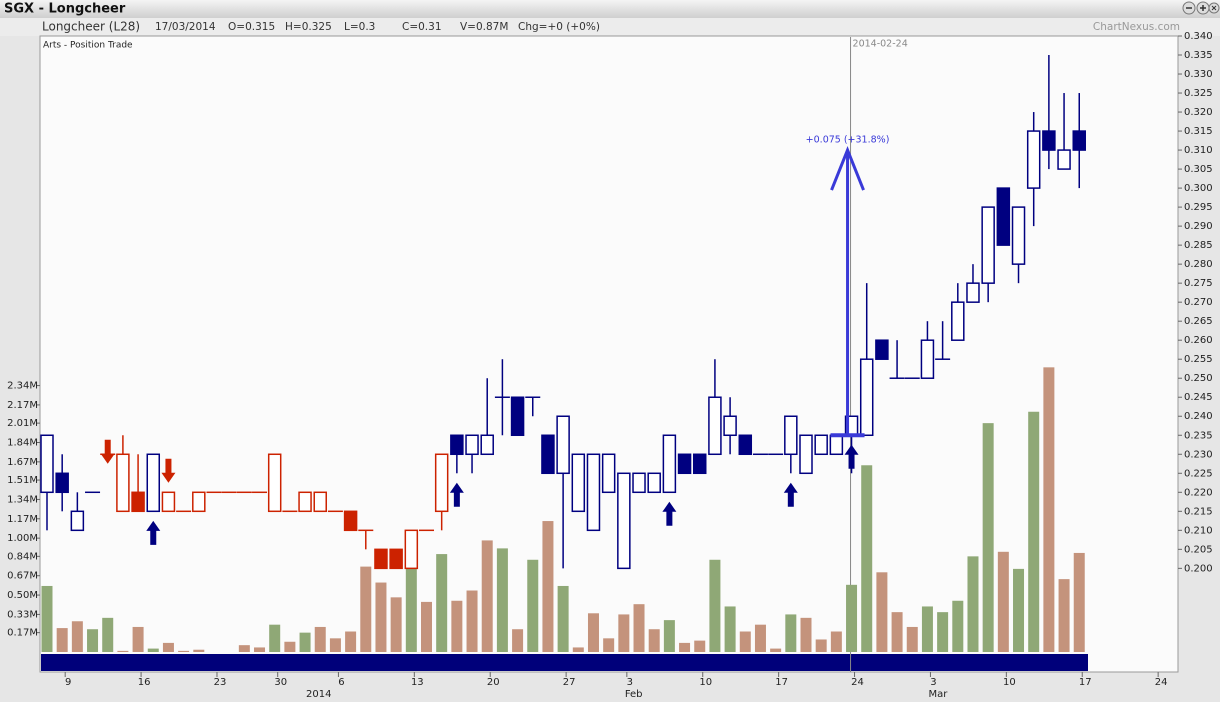 Image resolution: width=1220 pixels, height=702 pixels. I want to click on info-close: C=0.31, so click(422, 27).